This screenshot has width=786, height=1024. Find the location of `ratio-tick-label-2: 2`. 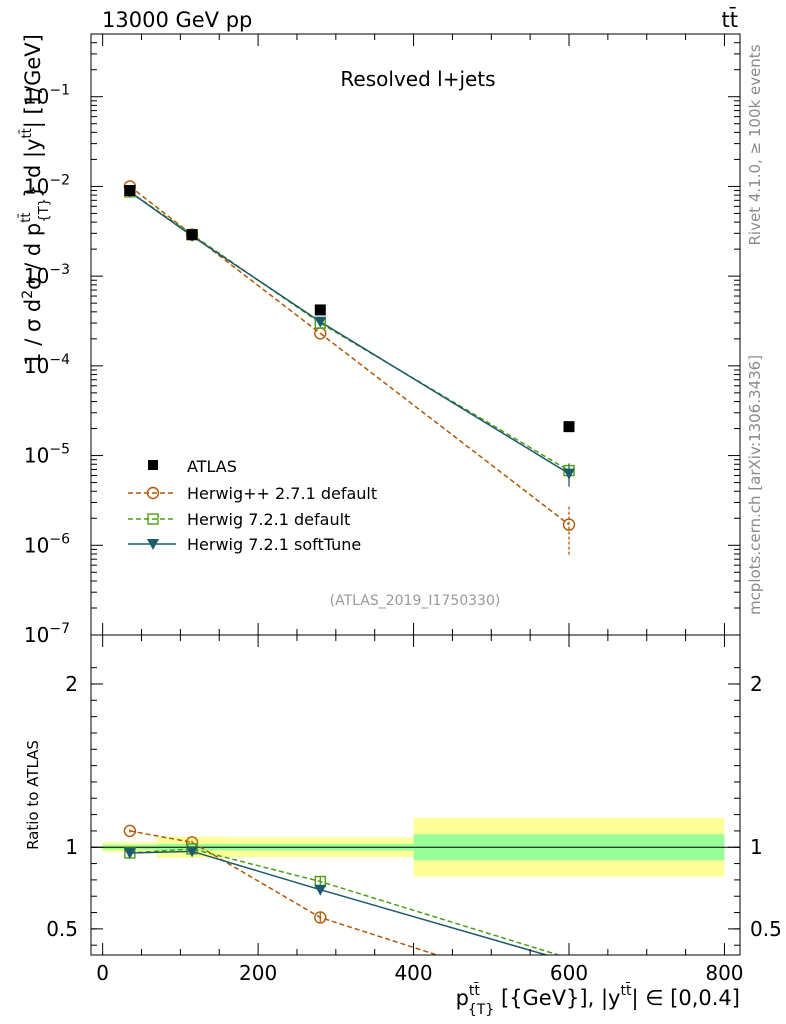

ratio-tick-label-2: 2 is located at coordinates (71, 684).